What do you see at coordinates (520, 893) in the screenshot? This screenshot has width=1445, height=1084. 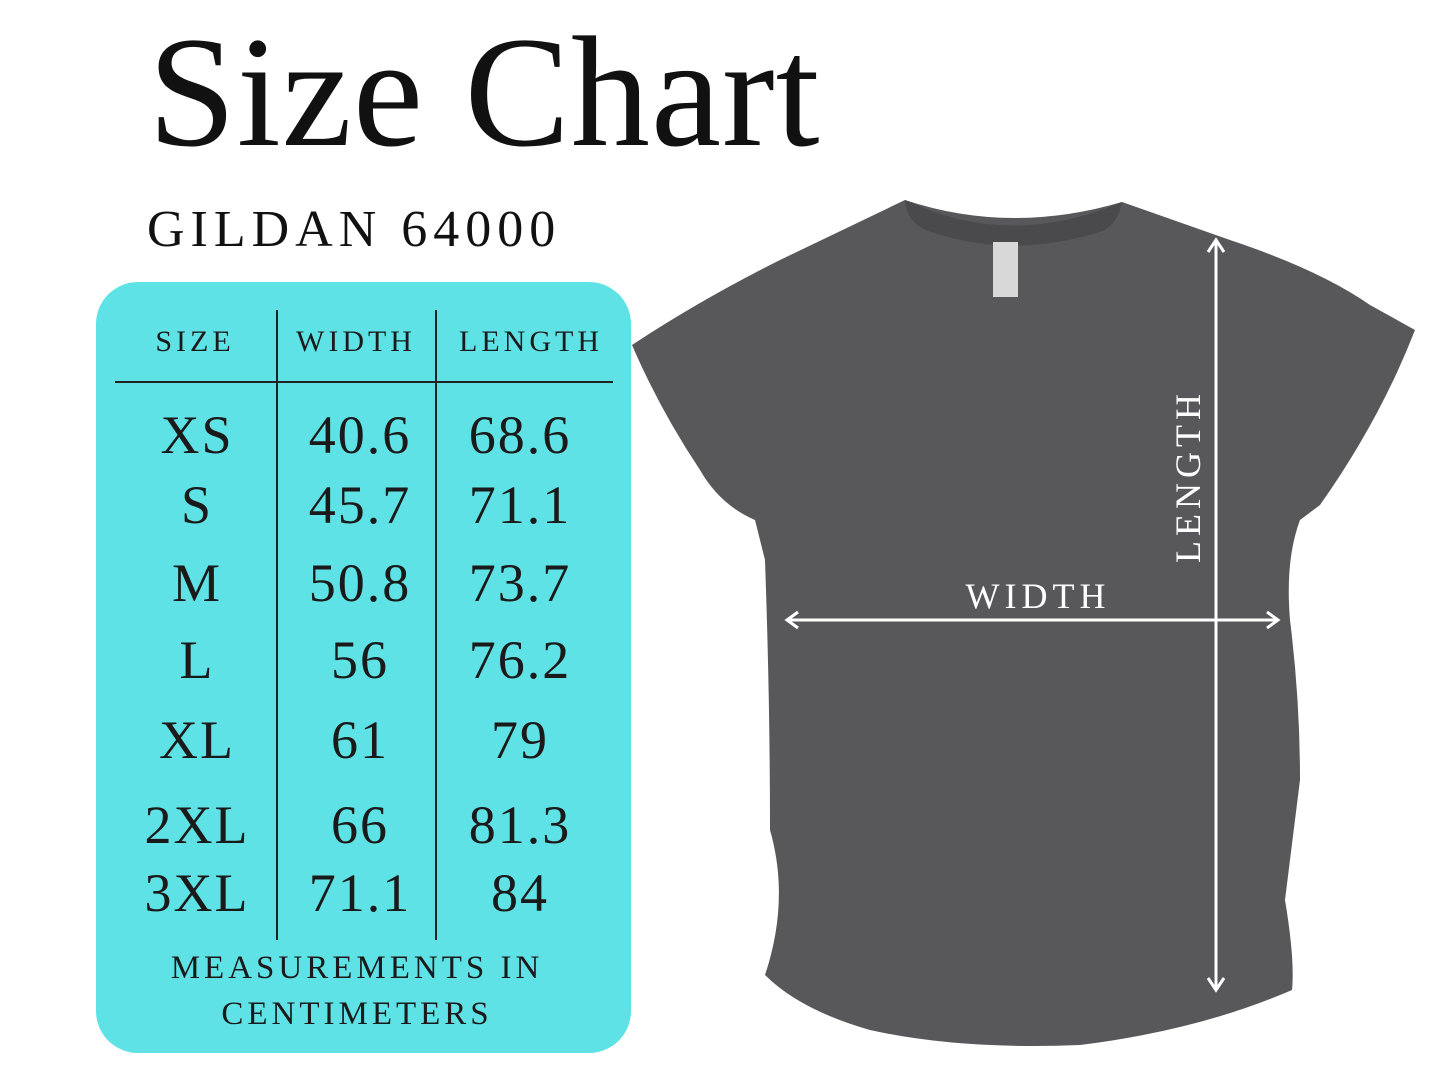 I see `cell-length: 84` at bounding box center [520, 893].